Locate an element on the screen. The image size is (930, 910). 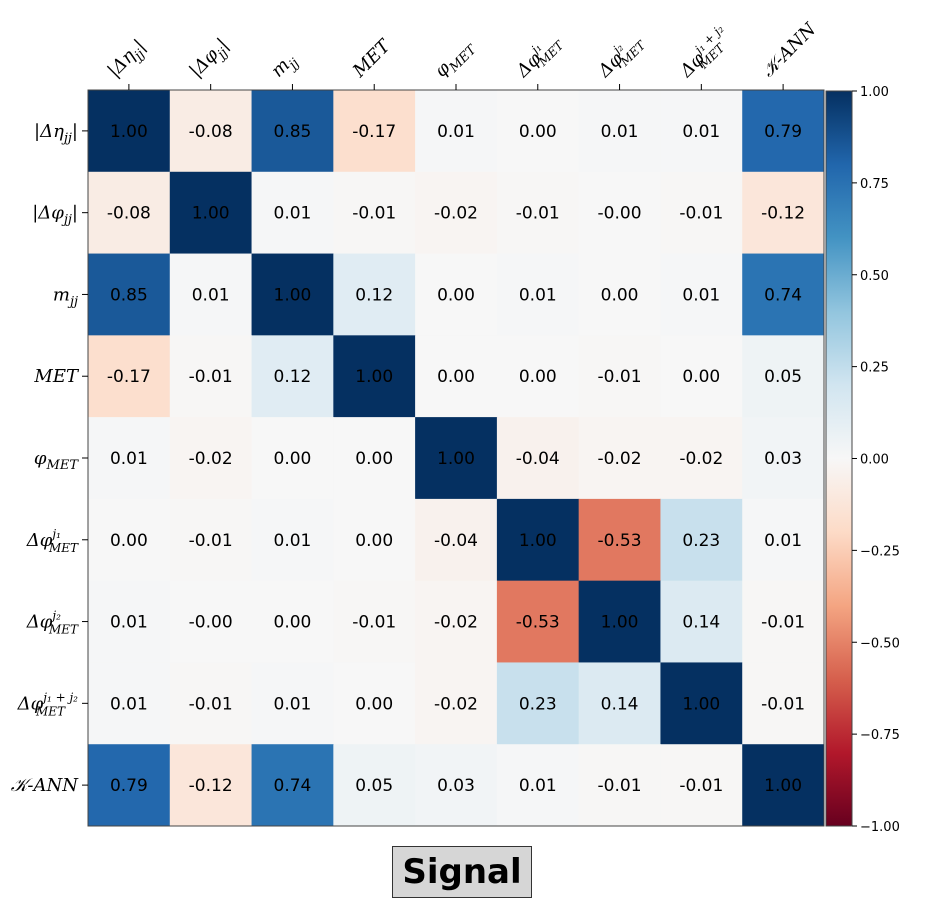
y-tick-label: |Δηjj| is located at coordinates (56, 133).